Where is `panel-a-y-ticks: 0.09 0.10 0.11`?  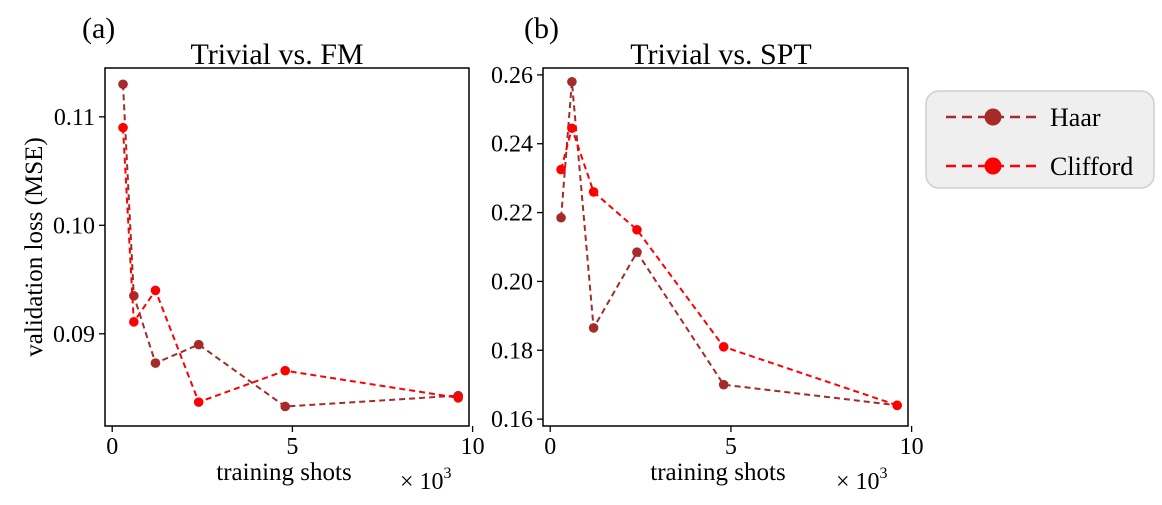
panel-a-y-ticks: 0.09 0.10 0.11 is located at coordinates (79, 226).